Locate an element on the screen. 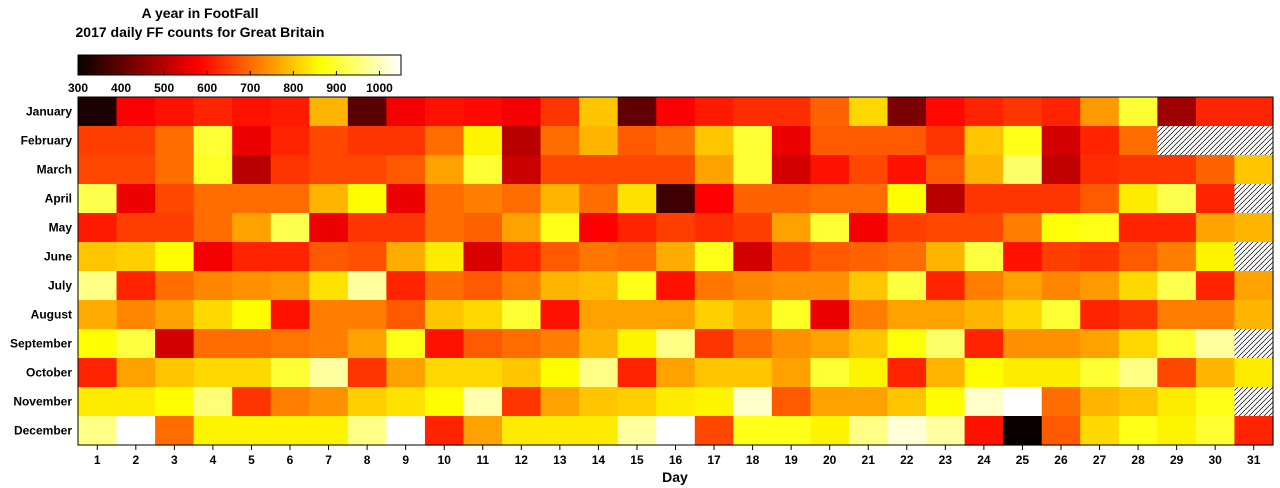  x-tick-label: 20 is located at coordinates (830, 460).